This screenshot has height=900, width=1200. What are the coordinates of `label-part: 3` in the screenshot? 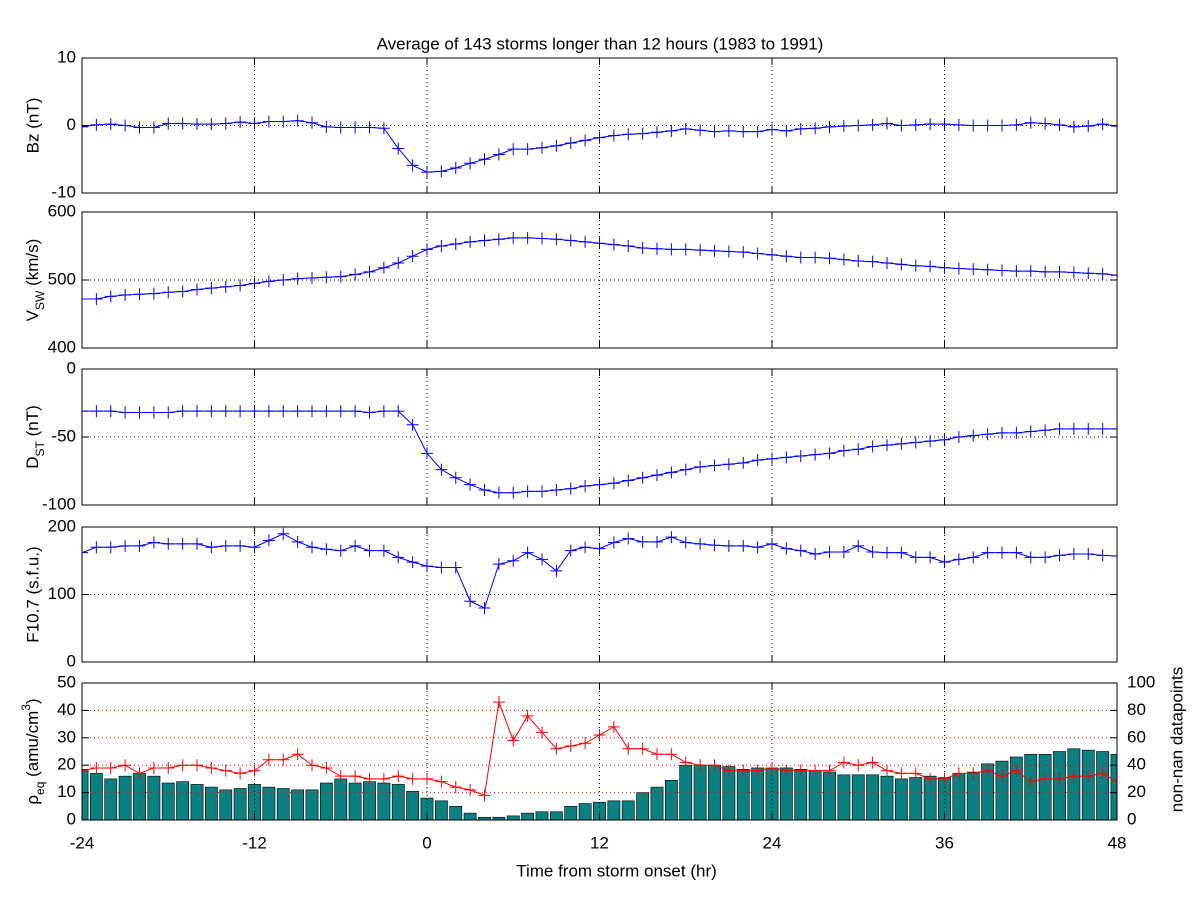 It's located at (26, 707).